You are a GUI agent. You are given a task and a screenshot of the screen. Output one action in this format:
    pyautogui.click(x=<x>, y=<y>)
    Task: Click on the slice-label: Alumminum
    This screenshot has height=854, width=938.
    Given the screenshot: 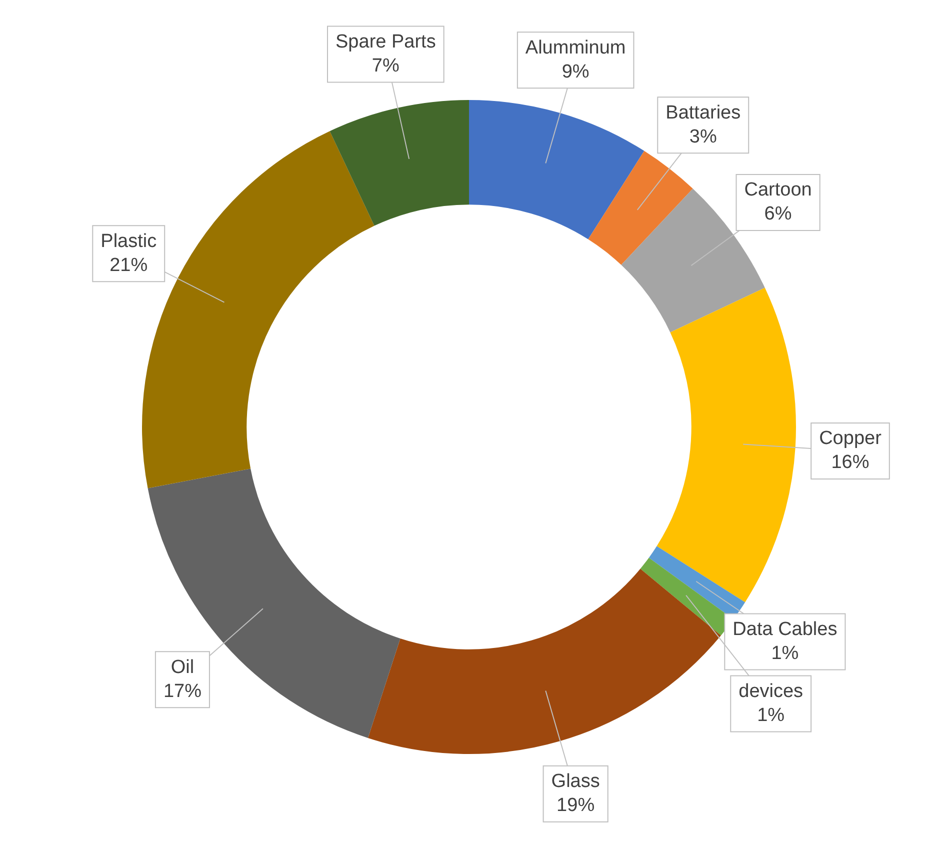 What is the action you would take?
    pyautogui.click(x=575, y=47)
    